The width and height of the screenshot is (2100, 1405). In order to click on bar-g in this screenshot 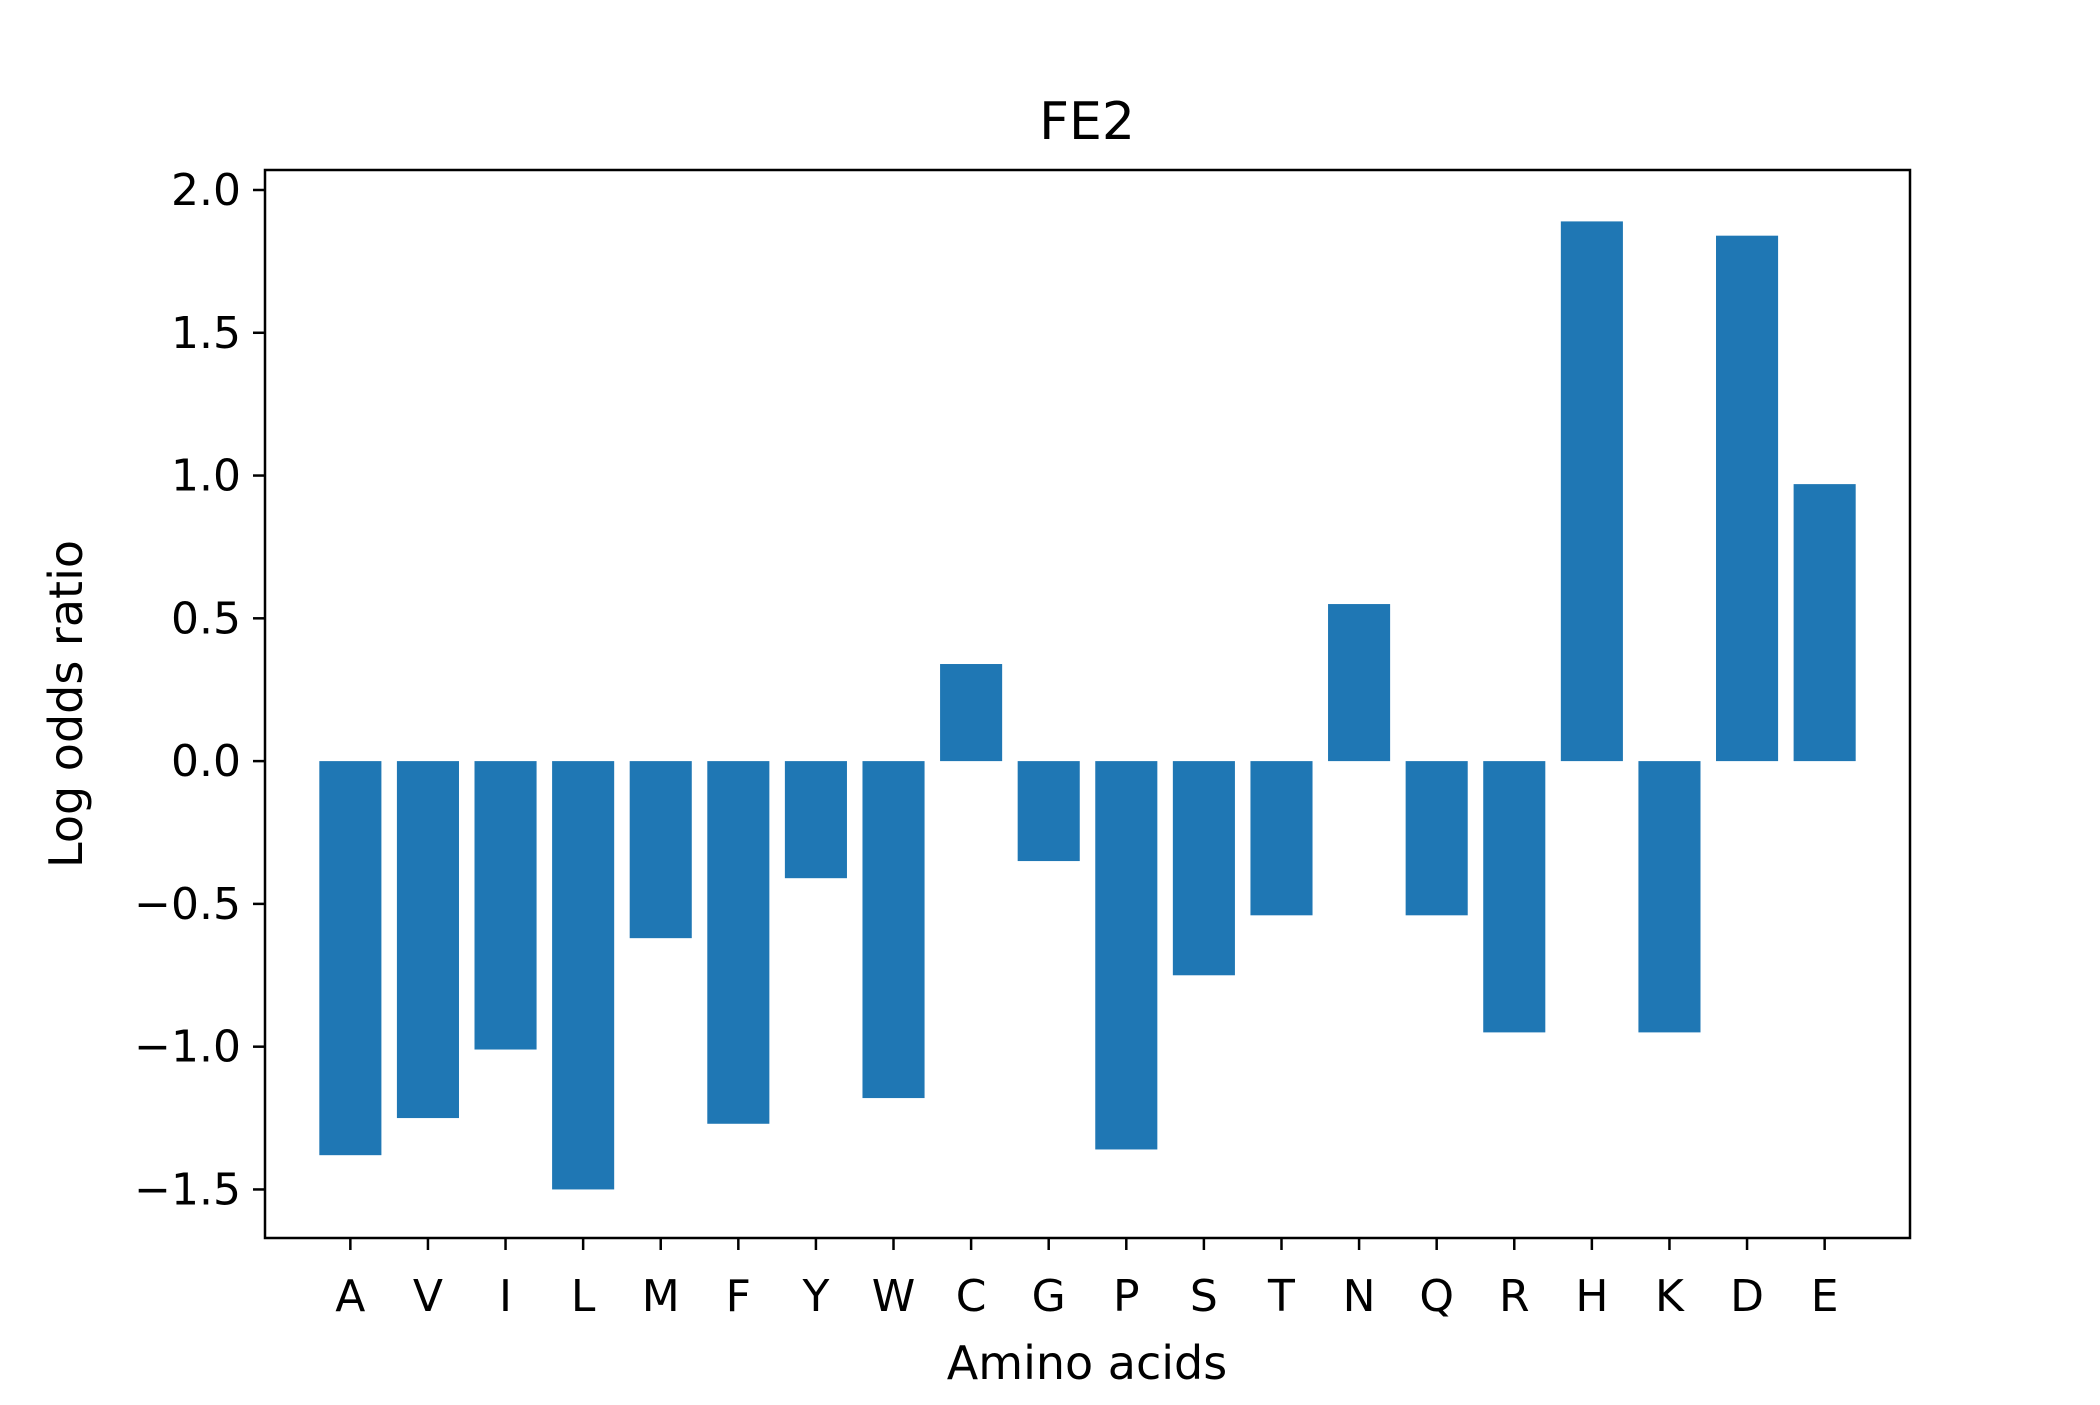, I will do `click(1048, 811)`.